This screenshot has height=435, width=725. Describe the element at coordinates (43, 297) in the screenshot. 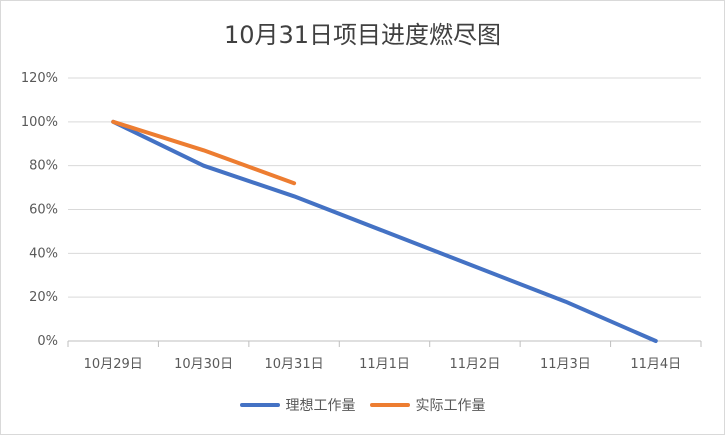

I see `y-tick-label: 20%` at that location.